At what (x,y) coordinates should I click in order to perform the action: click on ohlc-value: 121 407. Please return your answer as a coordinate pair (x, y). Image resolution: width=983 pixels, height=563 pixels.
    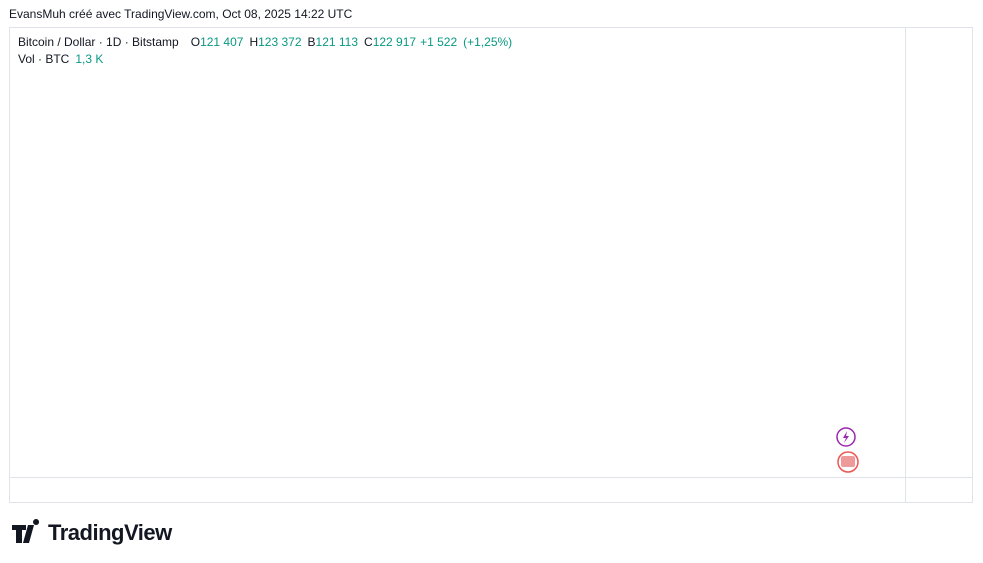
    Looking at the image, I should click on (222, 42).